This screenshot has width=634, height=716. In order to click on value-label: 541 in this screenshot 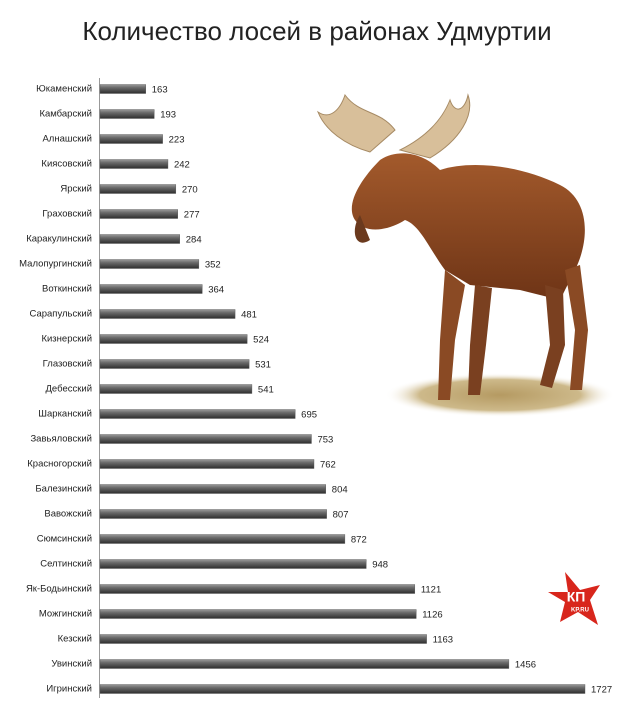, I will do `click(266, 390)`.